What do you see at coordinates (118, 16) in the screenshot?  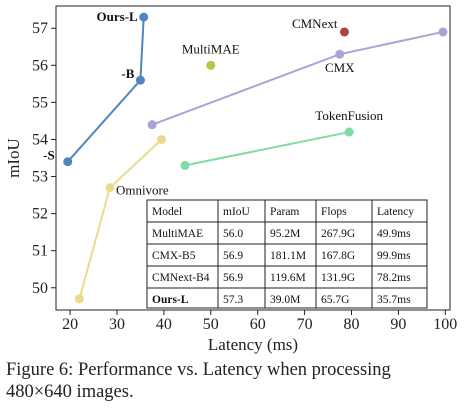 I see `point-label: Ours-L` at bounding box center [118, 16].